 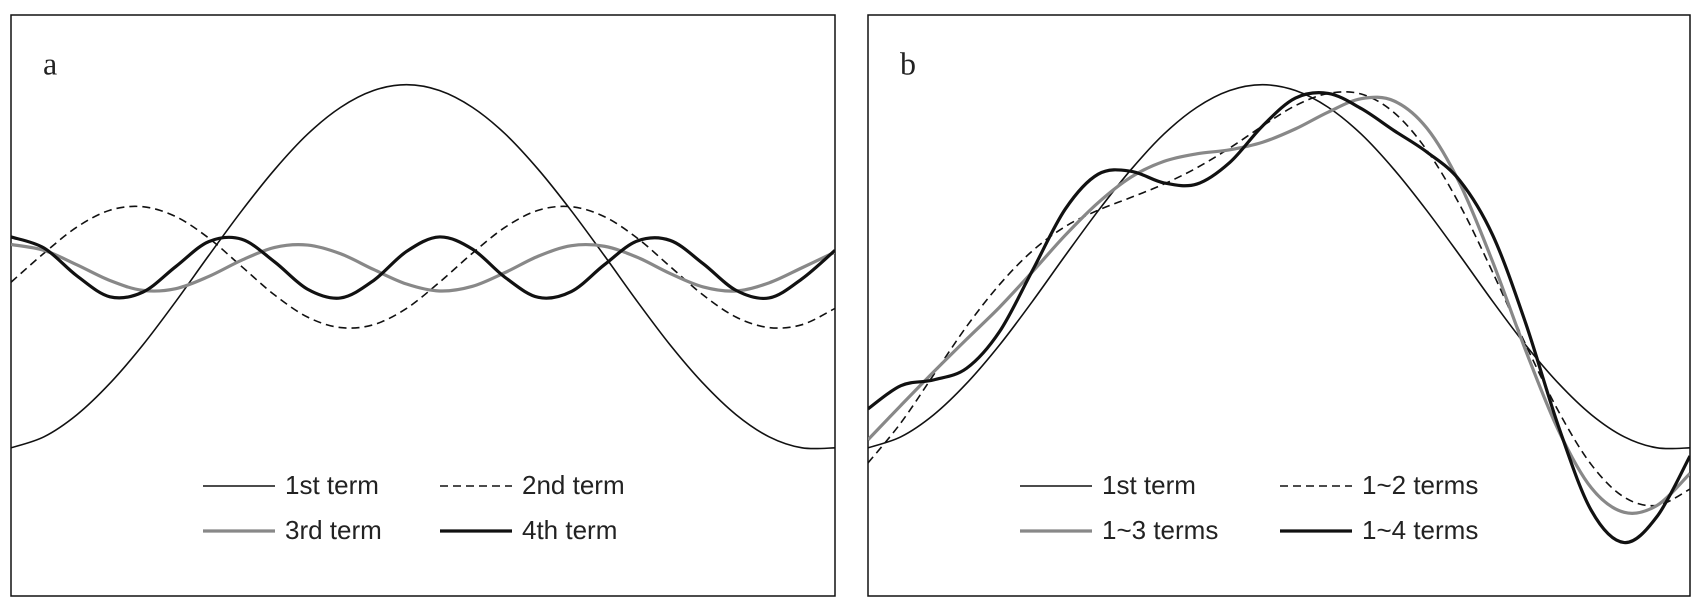 I want to click on panel-label: a, so click(x=50, y=63).